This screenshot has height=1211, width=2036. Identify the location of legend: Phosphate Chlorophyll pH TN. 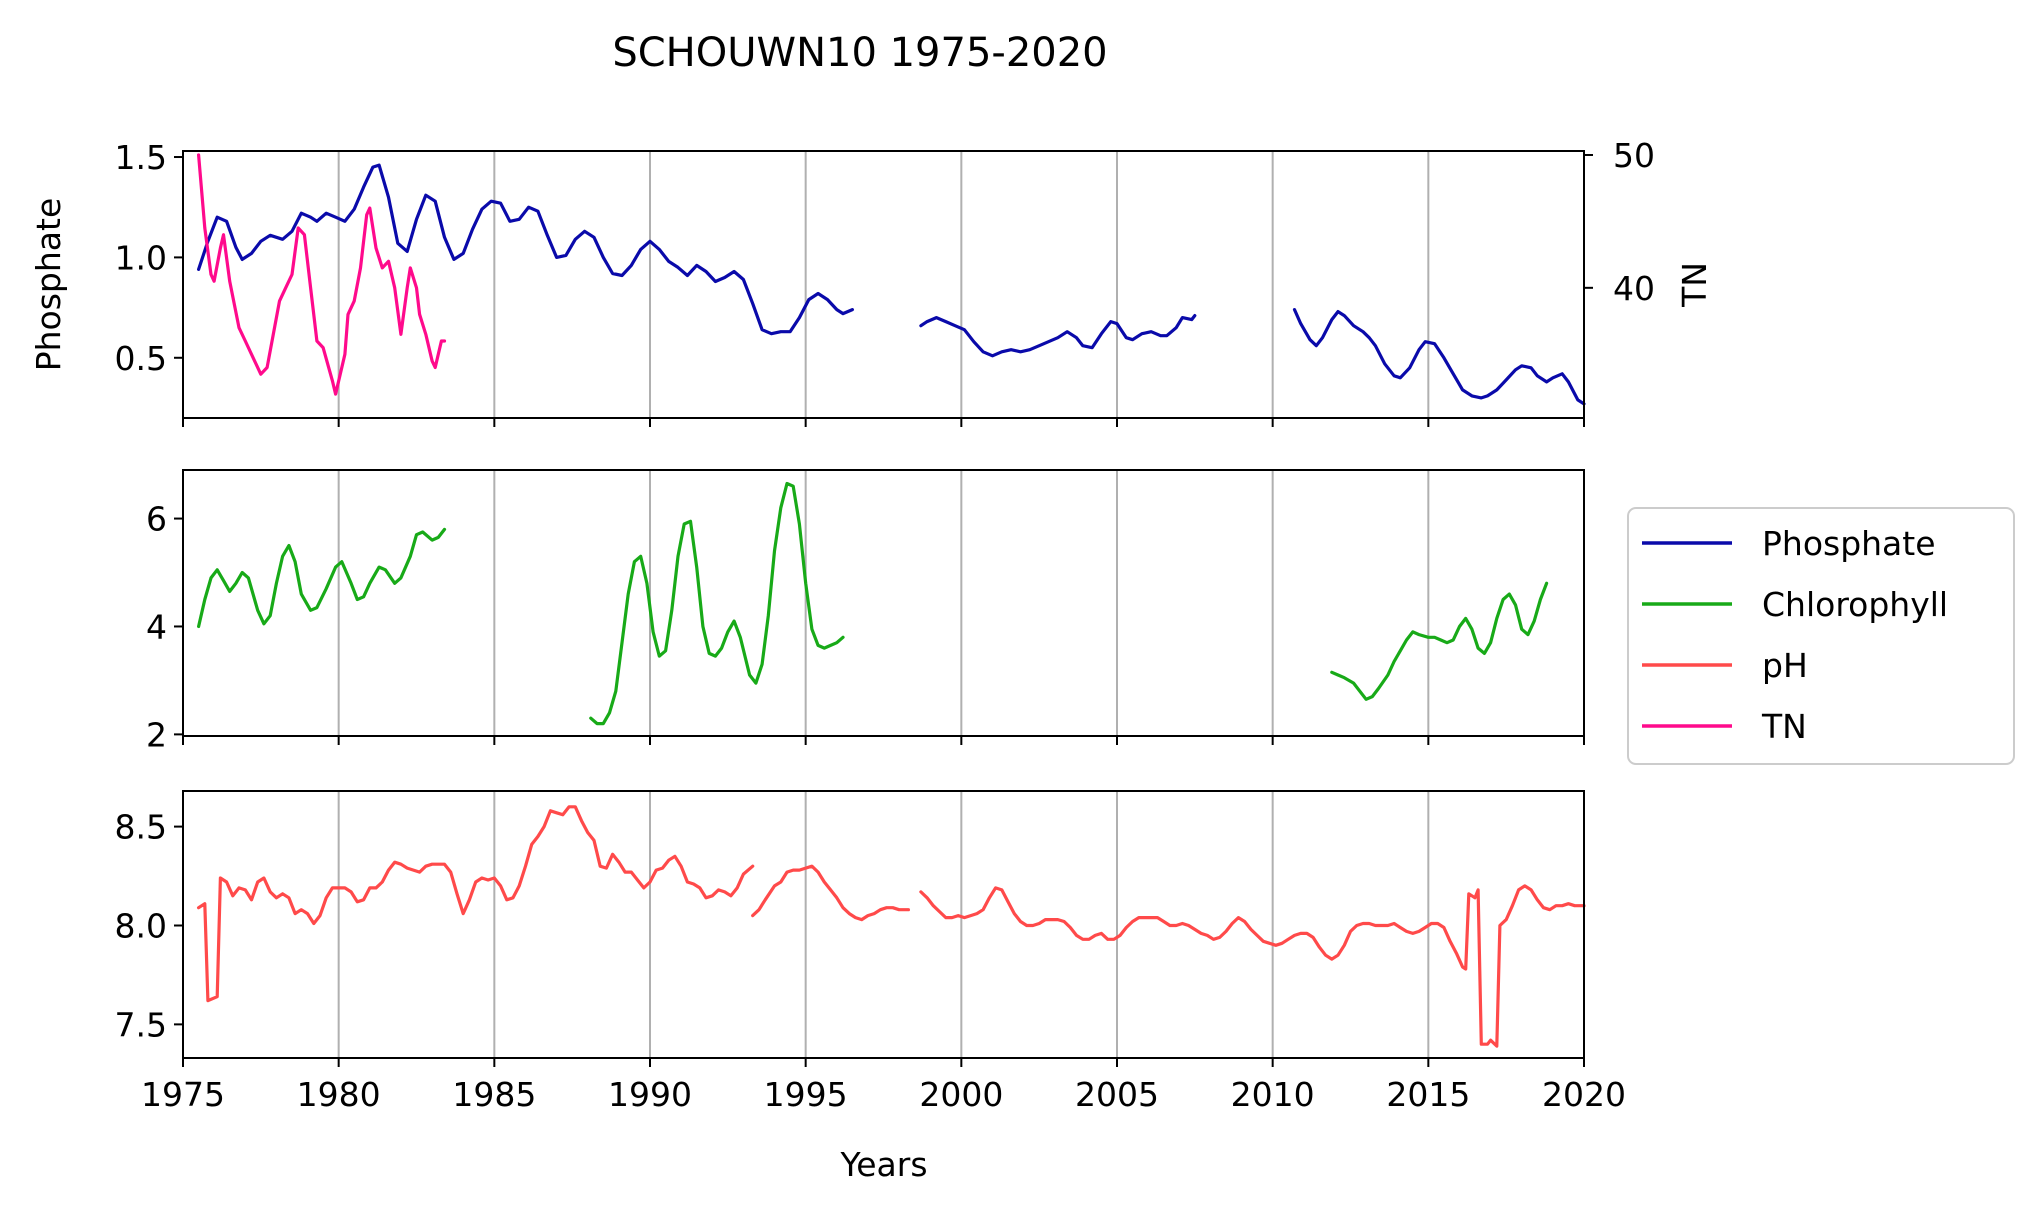
(1821, 636).